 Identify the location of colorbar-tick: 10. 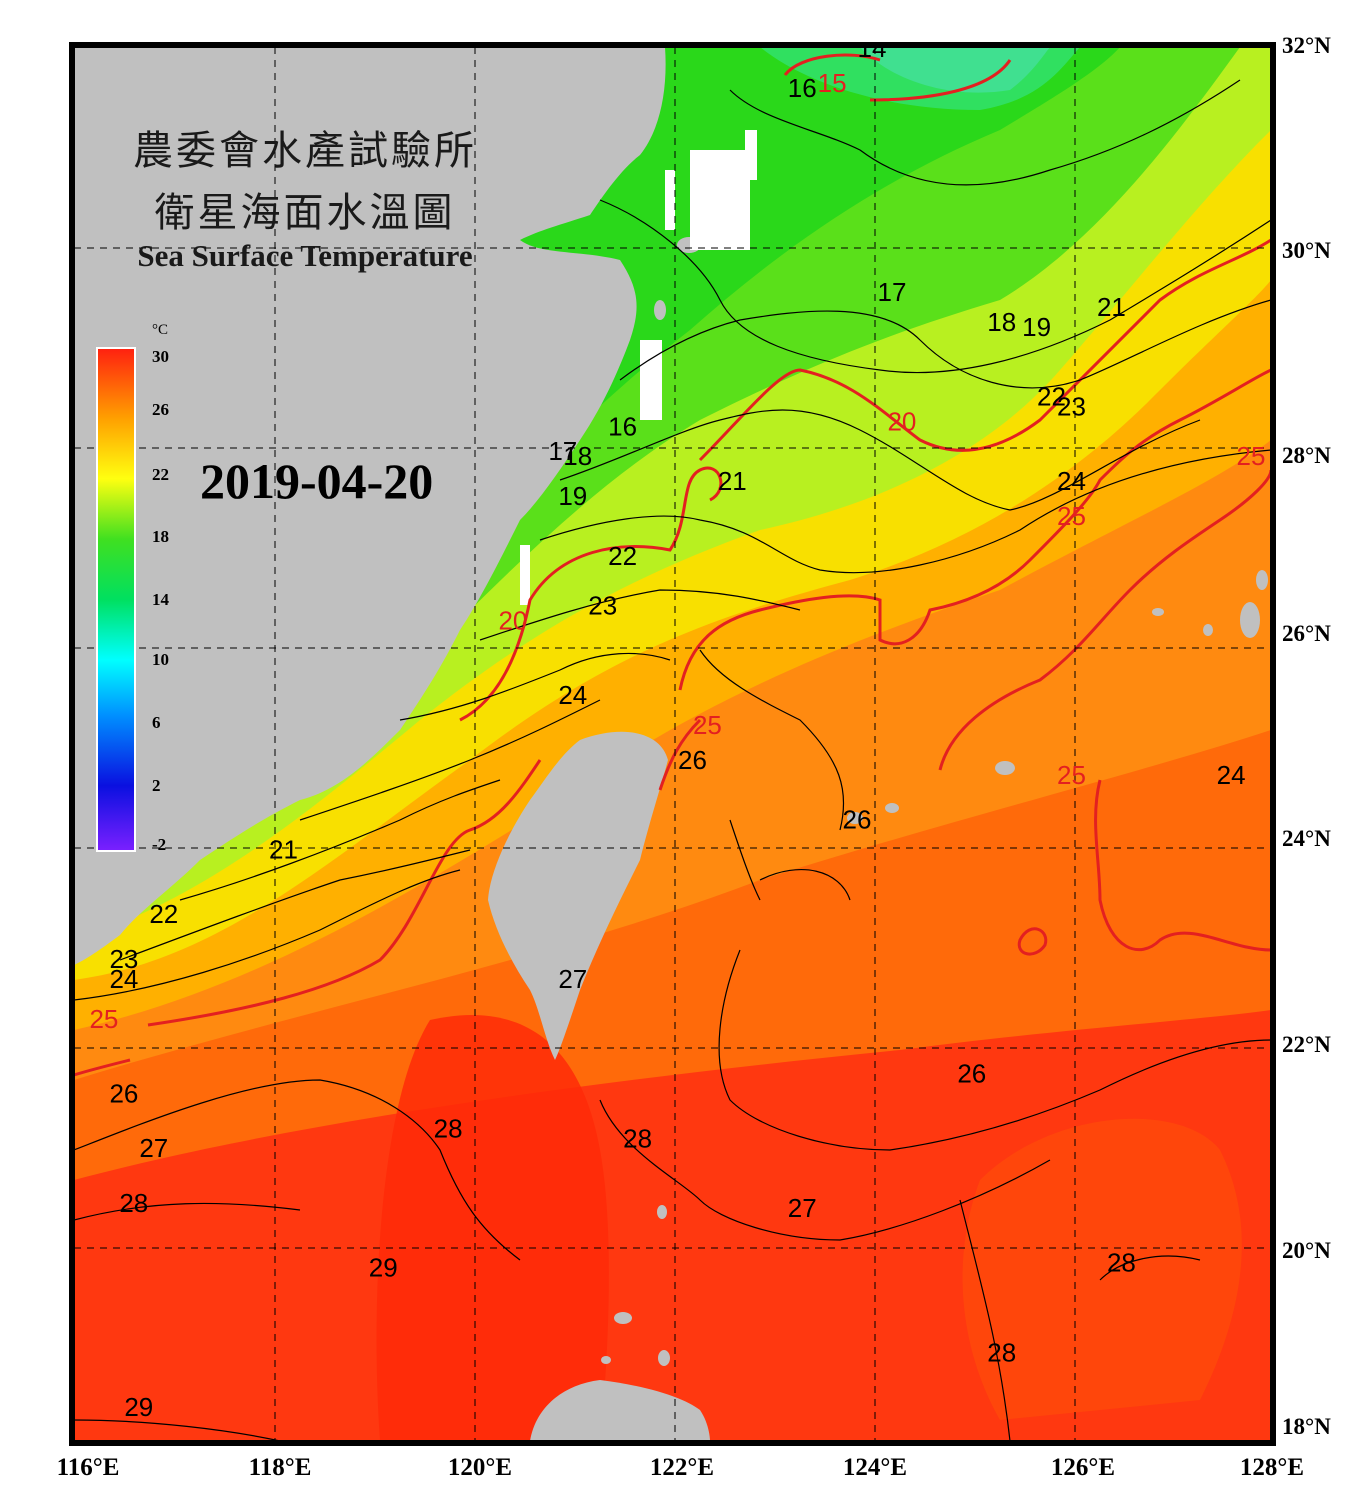
(160, 659).